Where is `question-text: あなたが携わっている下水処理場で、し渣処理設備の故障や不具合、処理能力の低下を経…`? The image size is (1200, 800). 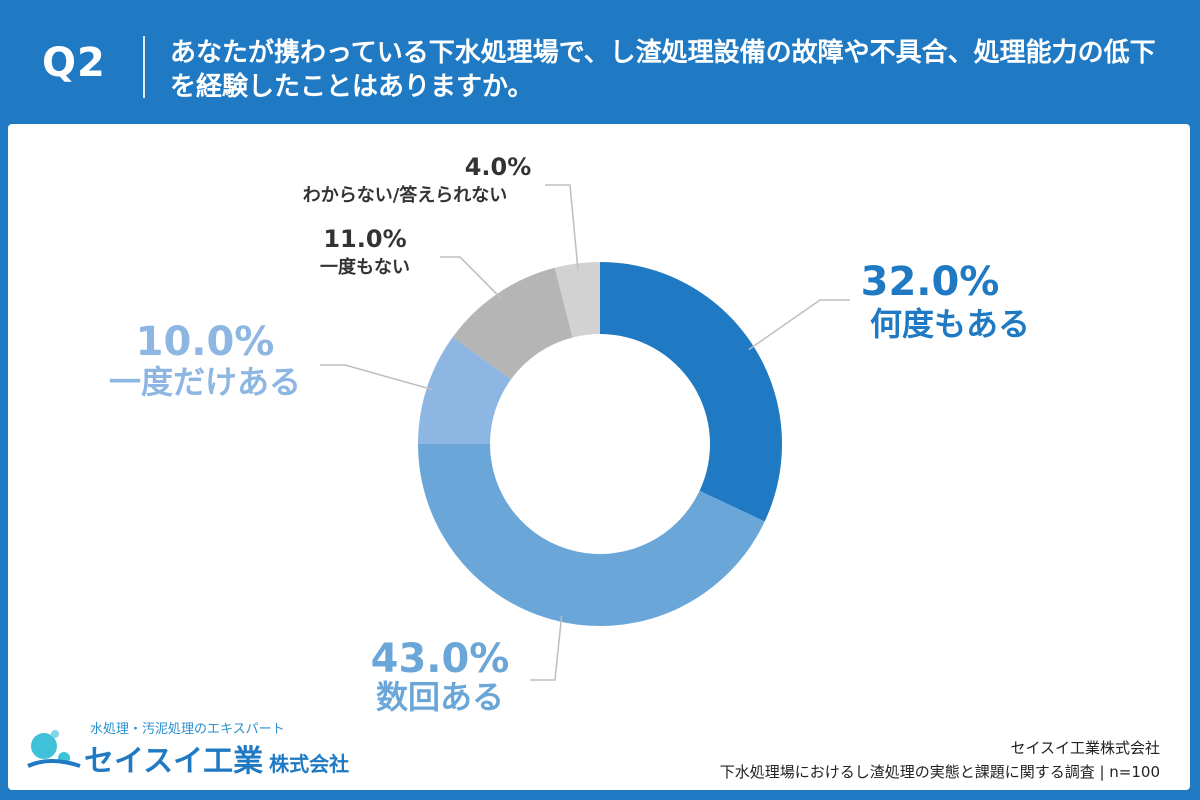
question-text: あなたが携わっている下水処理場で、し渣処理設備の故障や不具合、処理能力の低下を経… is located at coordinates (663, 70).